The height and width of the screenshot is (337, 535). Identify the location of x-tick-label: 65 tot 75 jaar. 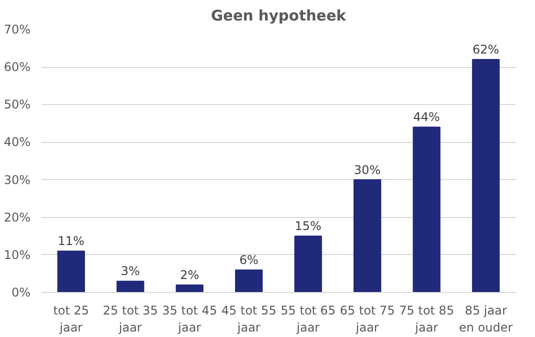
(367, 319).